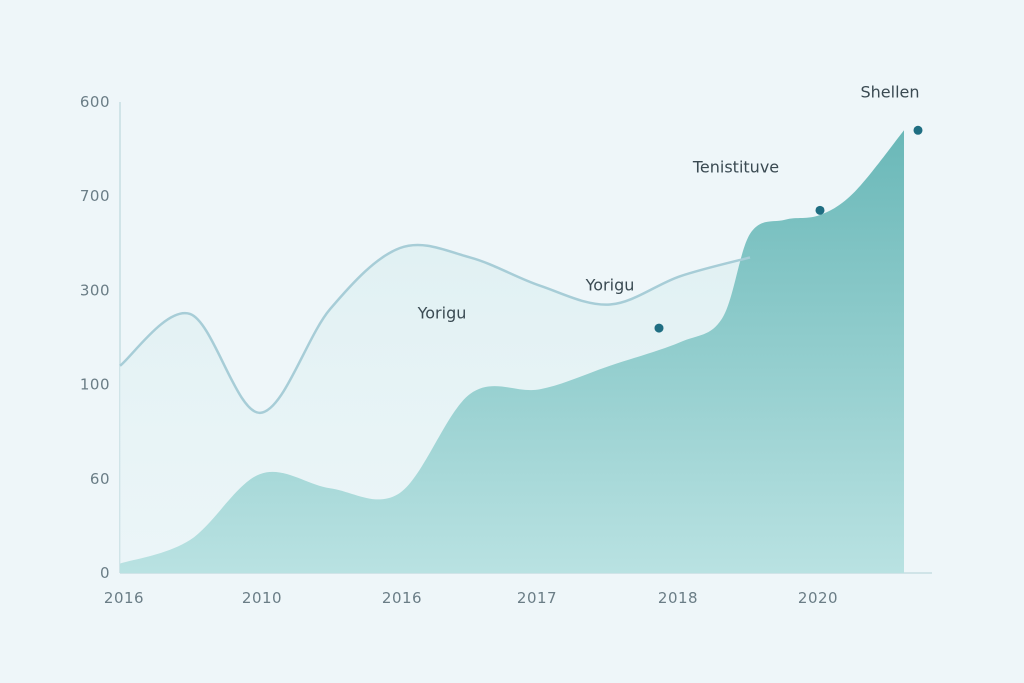 This screenshot has height=683, width=1024. What do you see at coordinates (889, 91) in the screenshot?
I see `annotation-3: Shellen` at bounding box center [889, 91].